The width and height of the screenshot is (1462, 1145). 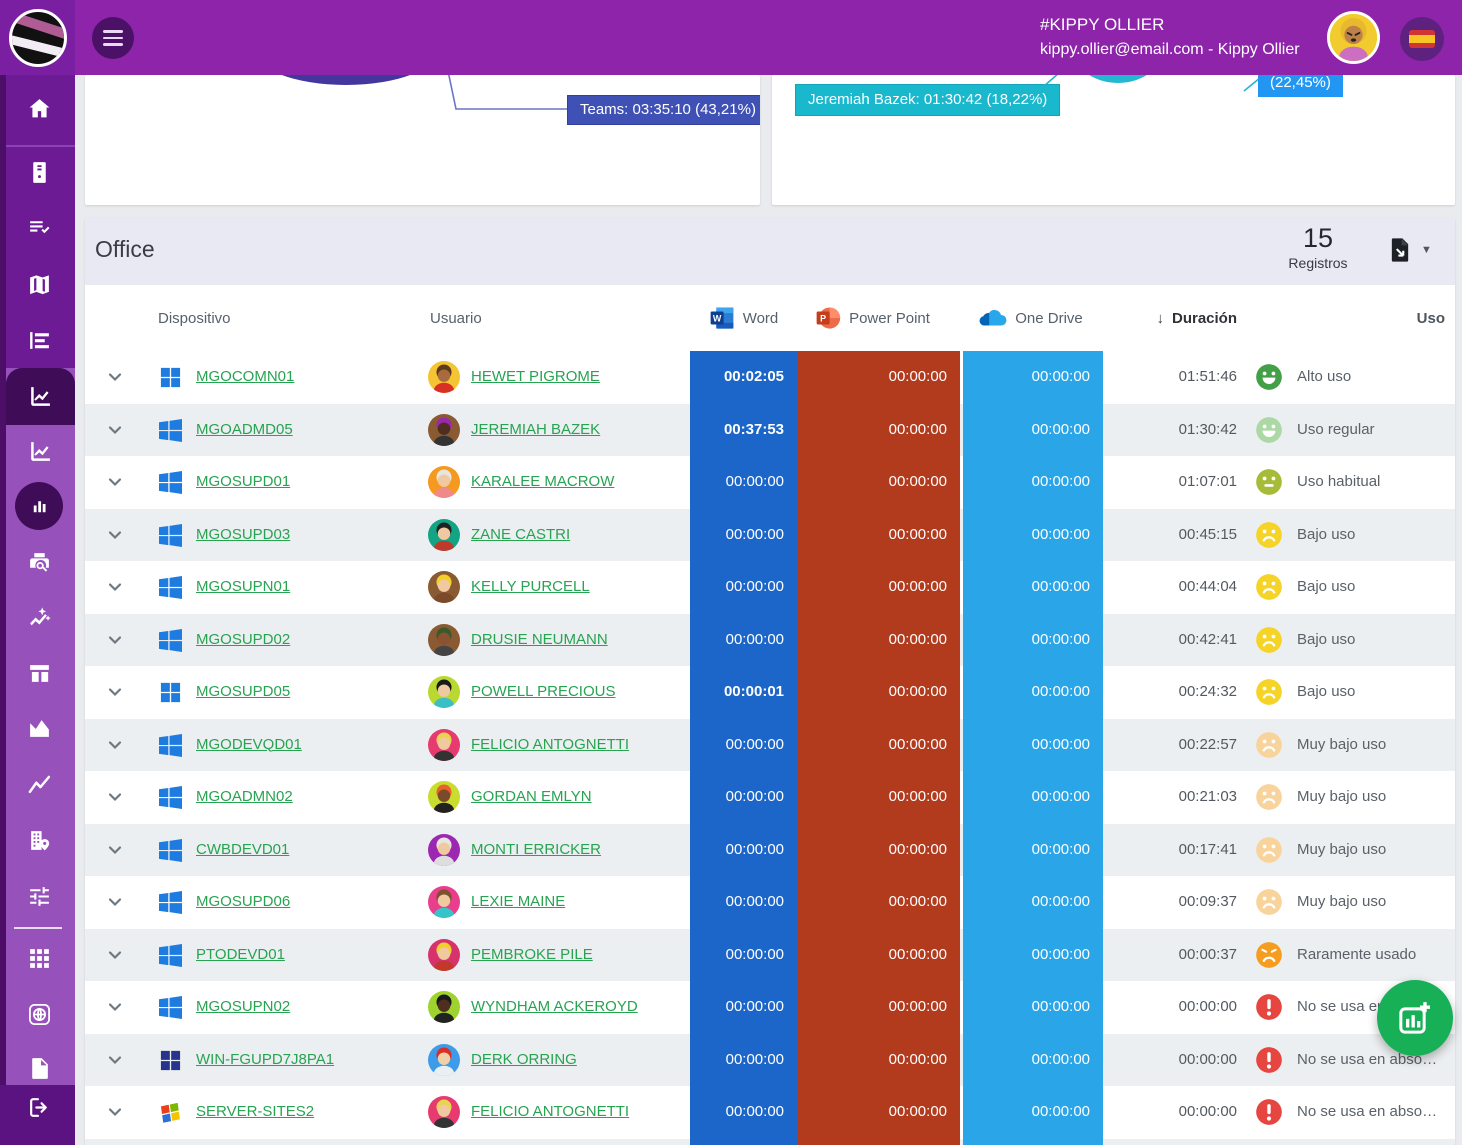 What do you see at coordinates (265, 1059) in the screenshot?
I see `device-link: WIN-FGUPD7J8PA1` at bounding box center [265, 1059].